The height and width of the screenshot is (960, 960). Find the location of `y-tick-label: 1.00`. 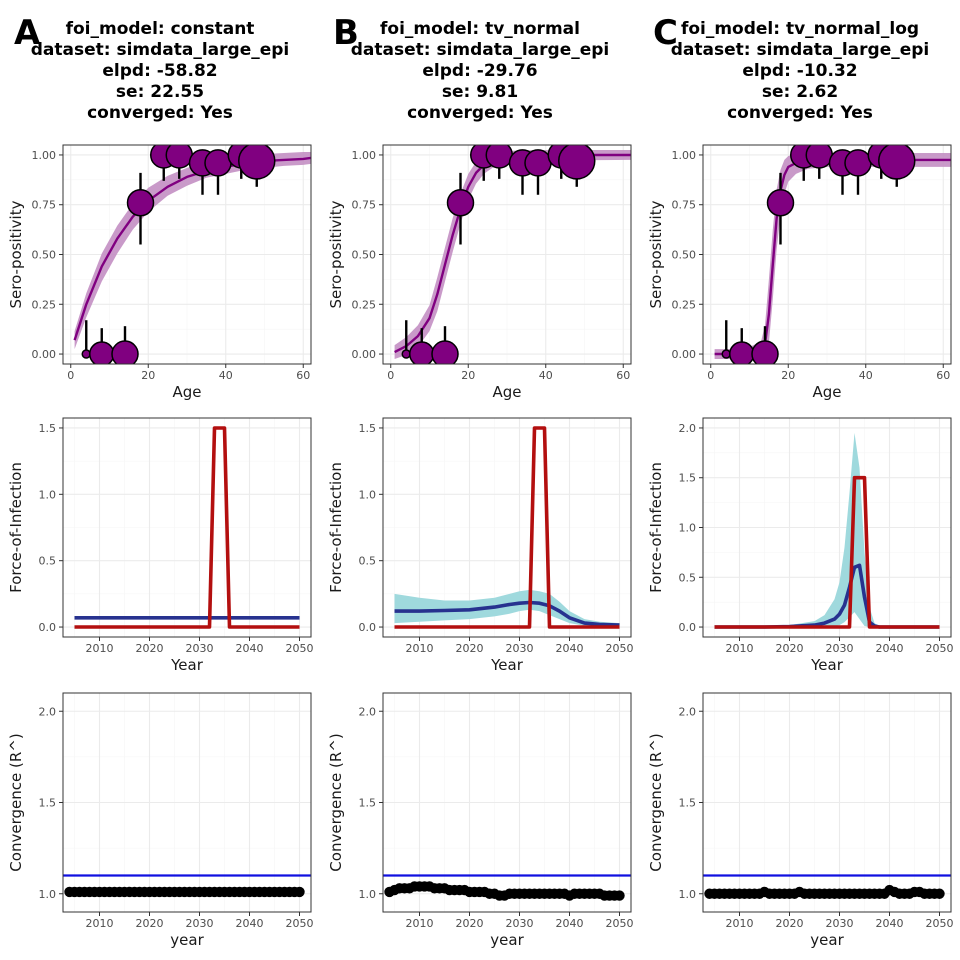

y-tick-label: 1.00 is located at coordinates (684, 155).